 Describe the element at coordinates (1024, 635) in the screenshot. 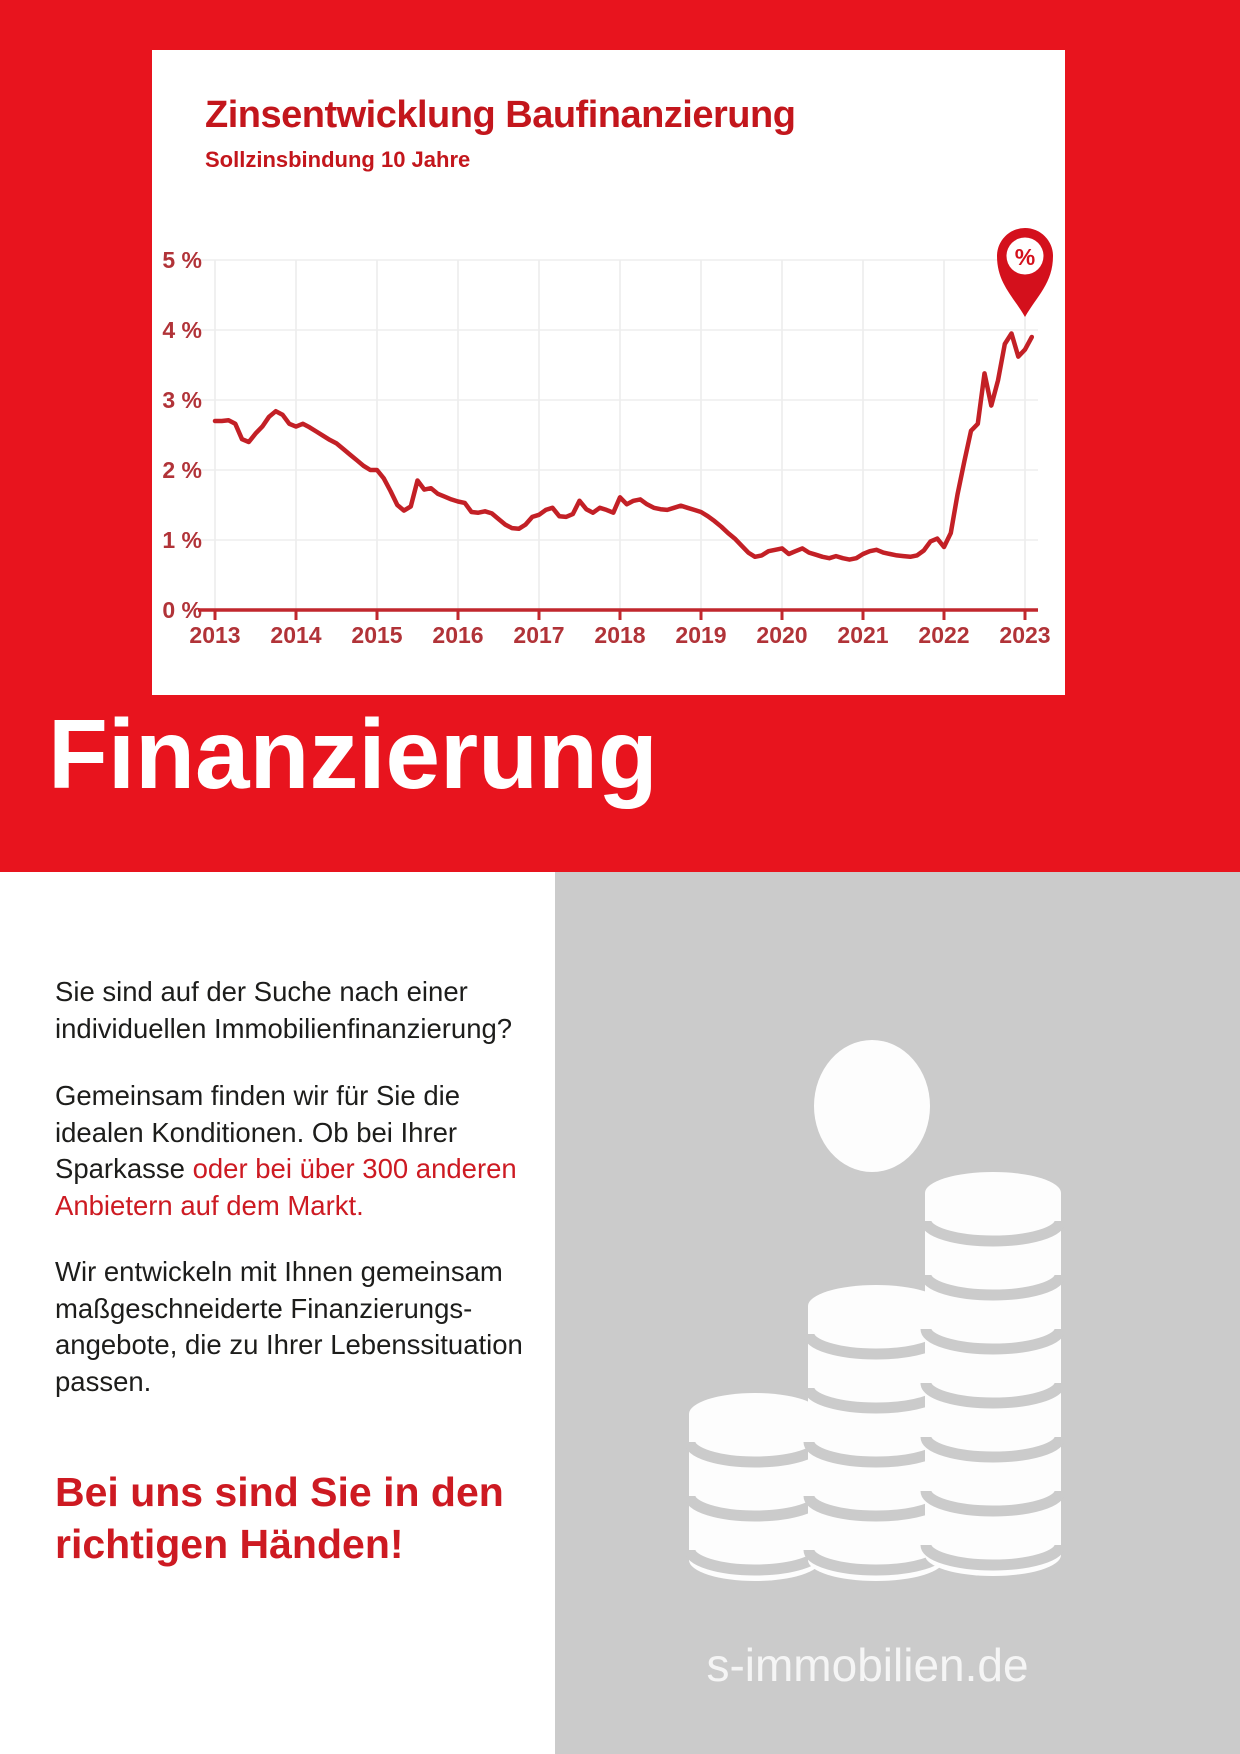

I see `x-axis-label: 2023` at that location.